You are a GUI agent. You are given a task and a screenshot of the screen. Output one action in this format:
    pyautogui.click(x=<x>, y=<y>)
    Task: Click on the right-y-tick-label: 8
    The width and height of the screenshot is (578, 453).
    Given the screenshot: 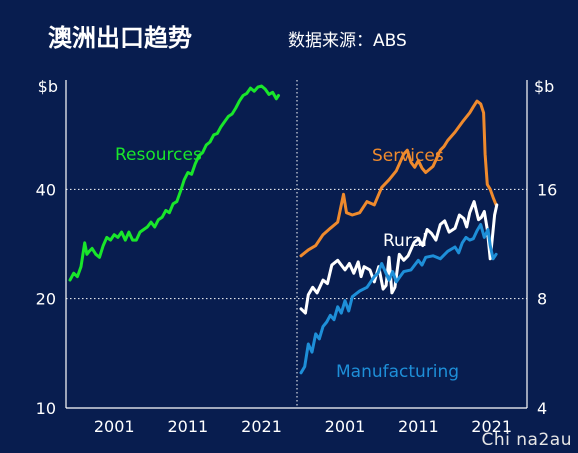 What is the action you would take?
    pyautogui.click(x=542, y=299)
    